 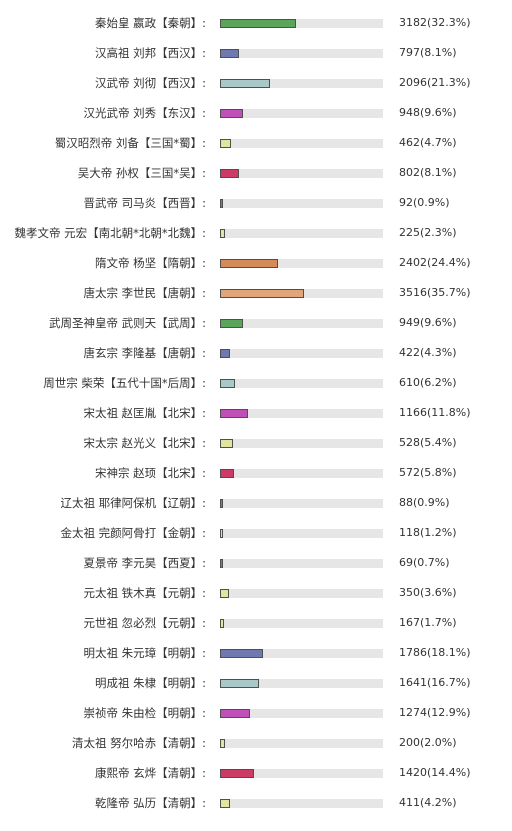 What do you see at coordinates (435, 712) in the screenshot?
I see `vote-count-label: 1274(12.9%)` at bounding box center [435, 712].